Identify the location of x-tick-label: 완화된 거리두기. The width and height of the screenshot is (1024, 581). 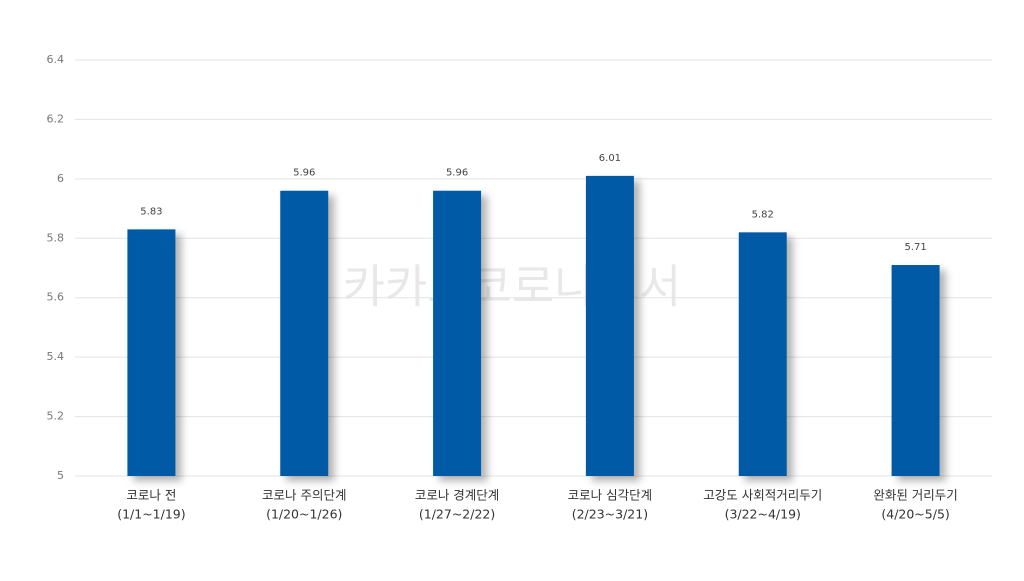
(915, 495).